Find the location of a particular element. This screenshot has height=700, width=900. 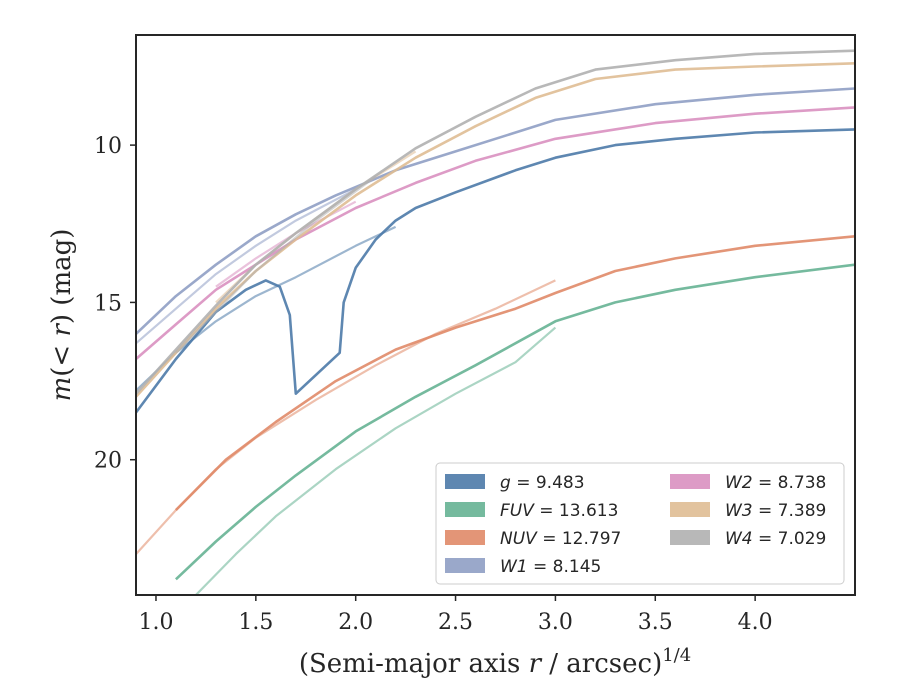

legend-label: FUV = 13.613 is located at coordinates (559, 511).